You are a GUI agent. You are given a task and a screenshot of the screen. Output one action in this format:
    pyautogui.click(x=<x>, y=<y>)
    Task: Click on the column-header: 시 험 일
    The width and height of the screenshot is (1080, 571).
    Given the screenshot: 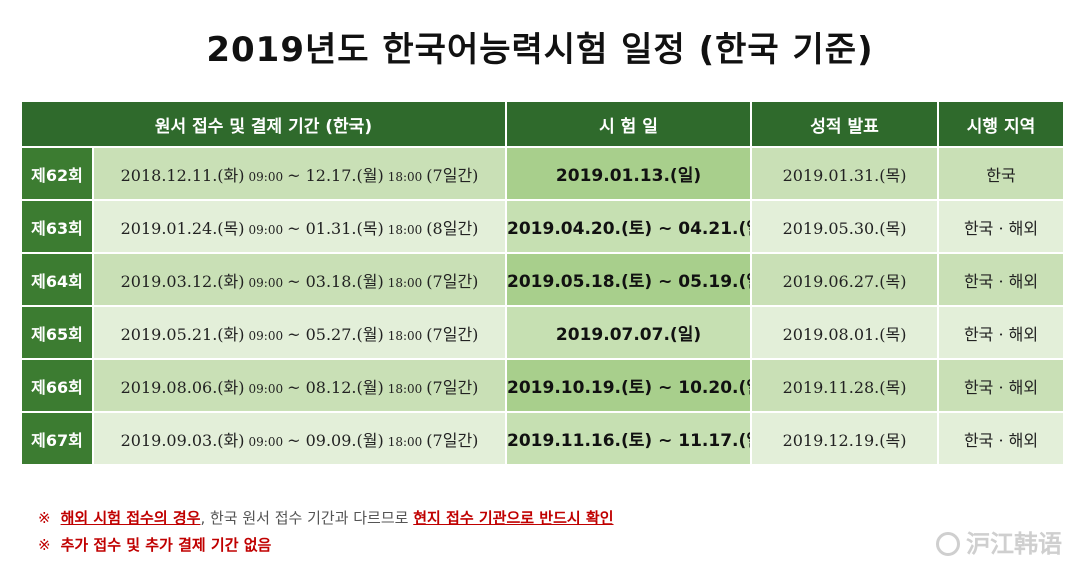 What is the action you would take?
    pyautogui.click(x=629, y=124)
    